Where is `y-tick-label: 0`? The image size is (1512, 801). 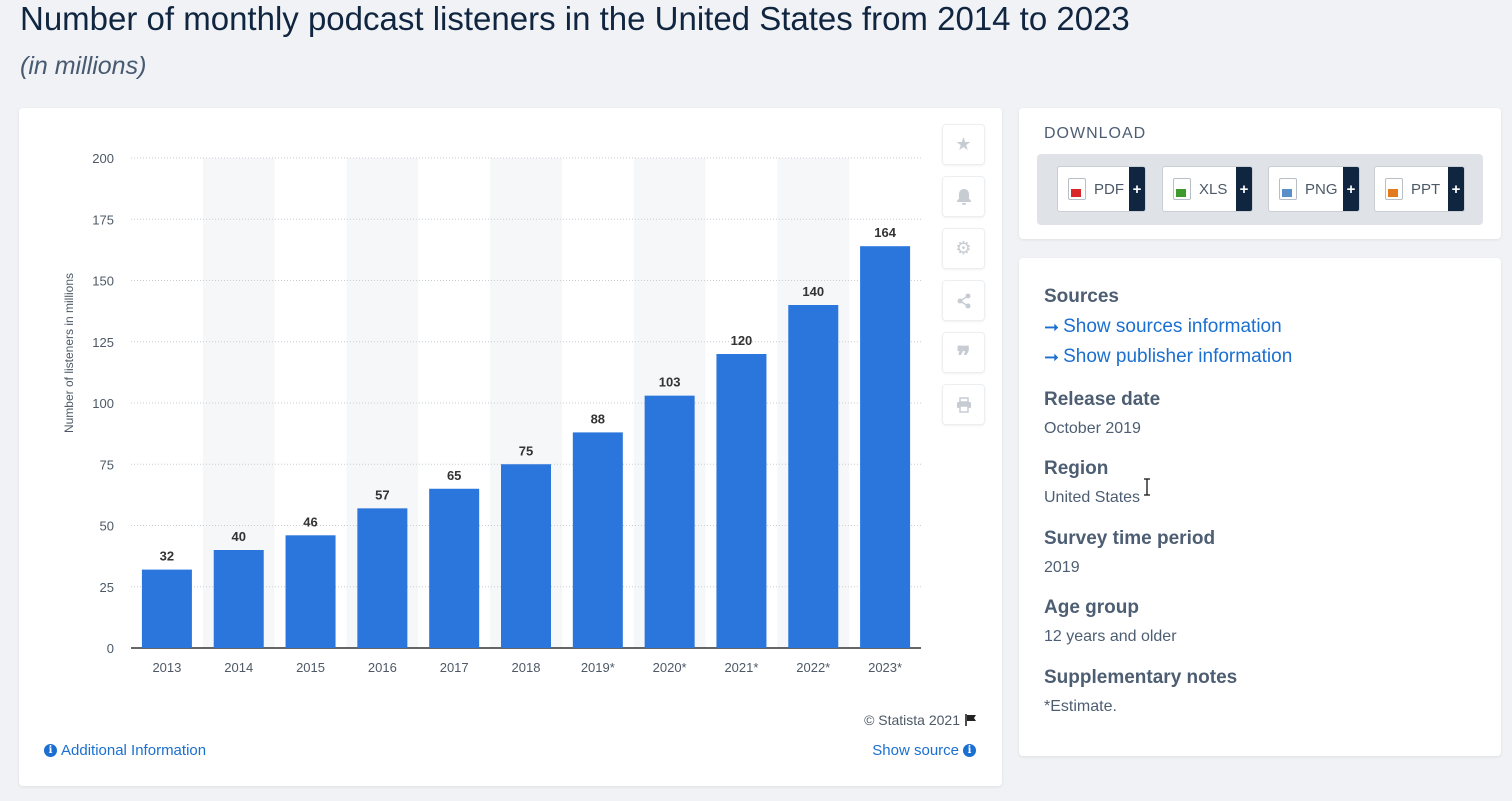 y-tick-label: 0 is located at coordinates (110, 648).